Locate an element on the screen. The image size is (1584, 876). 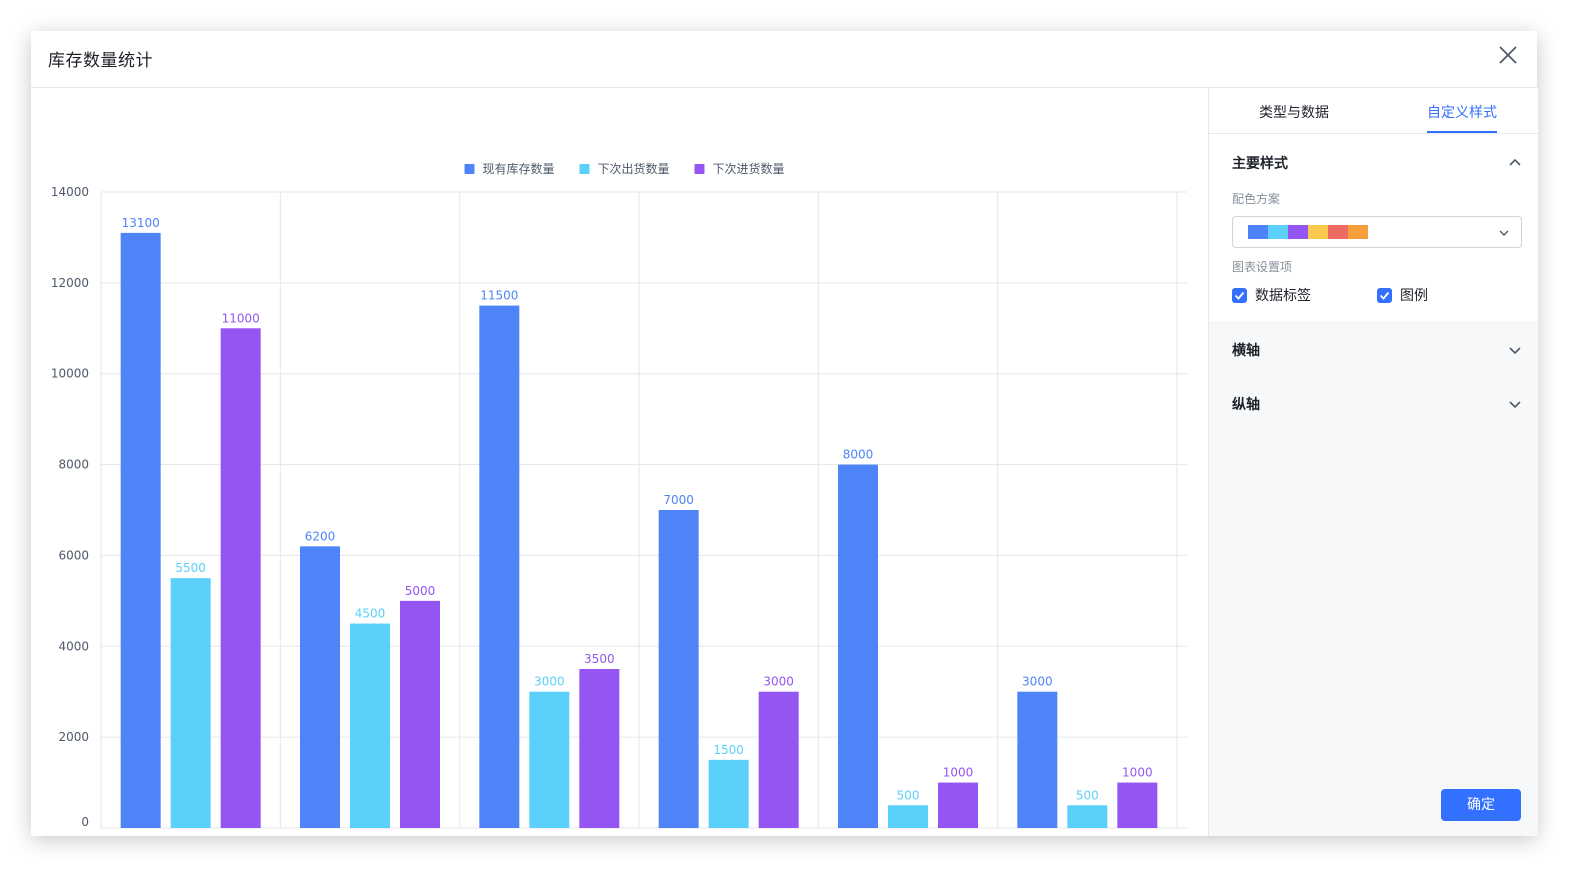
confirm-button: 确定 is located at coordinates (1481, 805).